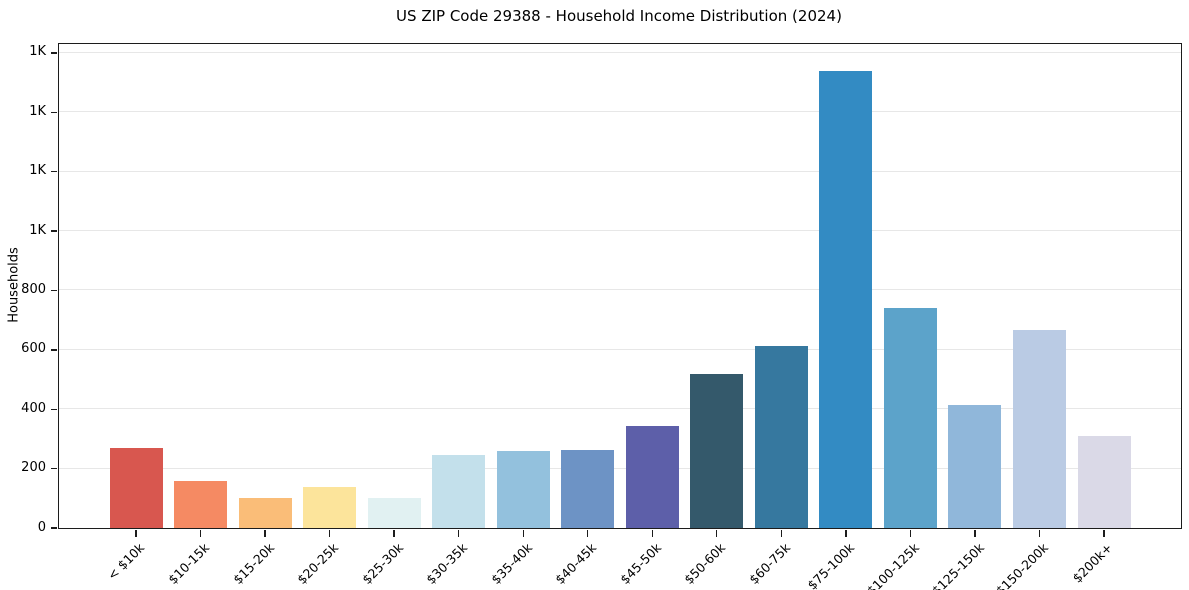  What do you see at coordinates (640, 564) in the screenshot?
I see `x-tick-label: $45-50k` at bounding box center [640, 564].